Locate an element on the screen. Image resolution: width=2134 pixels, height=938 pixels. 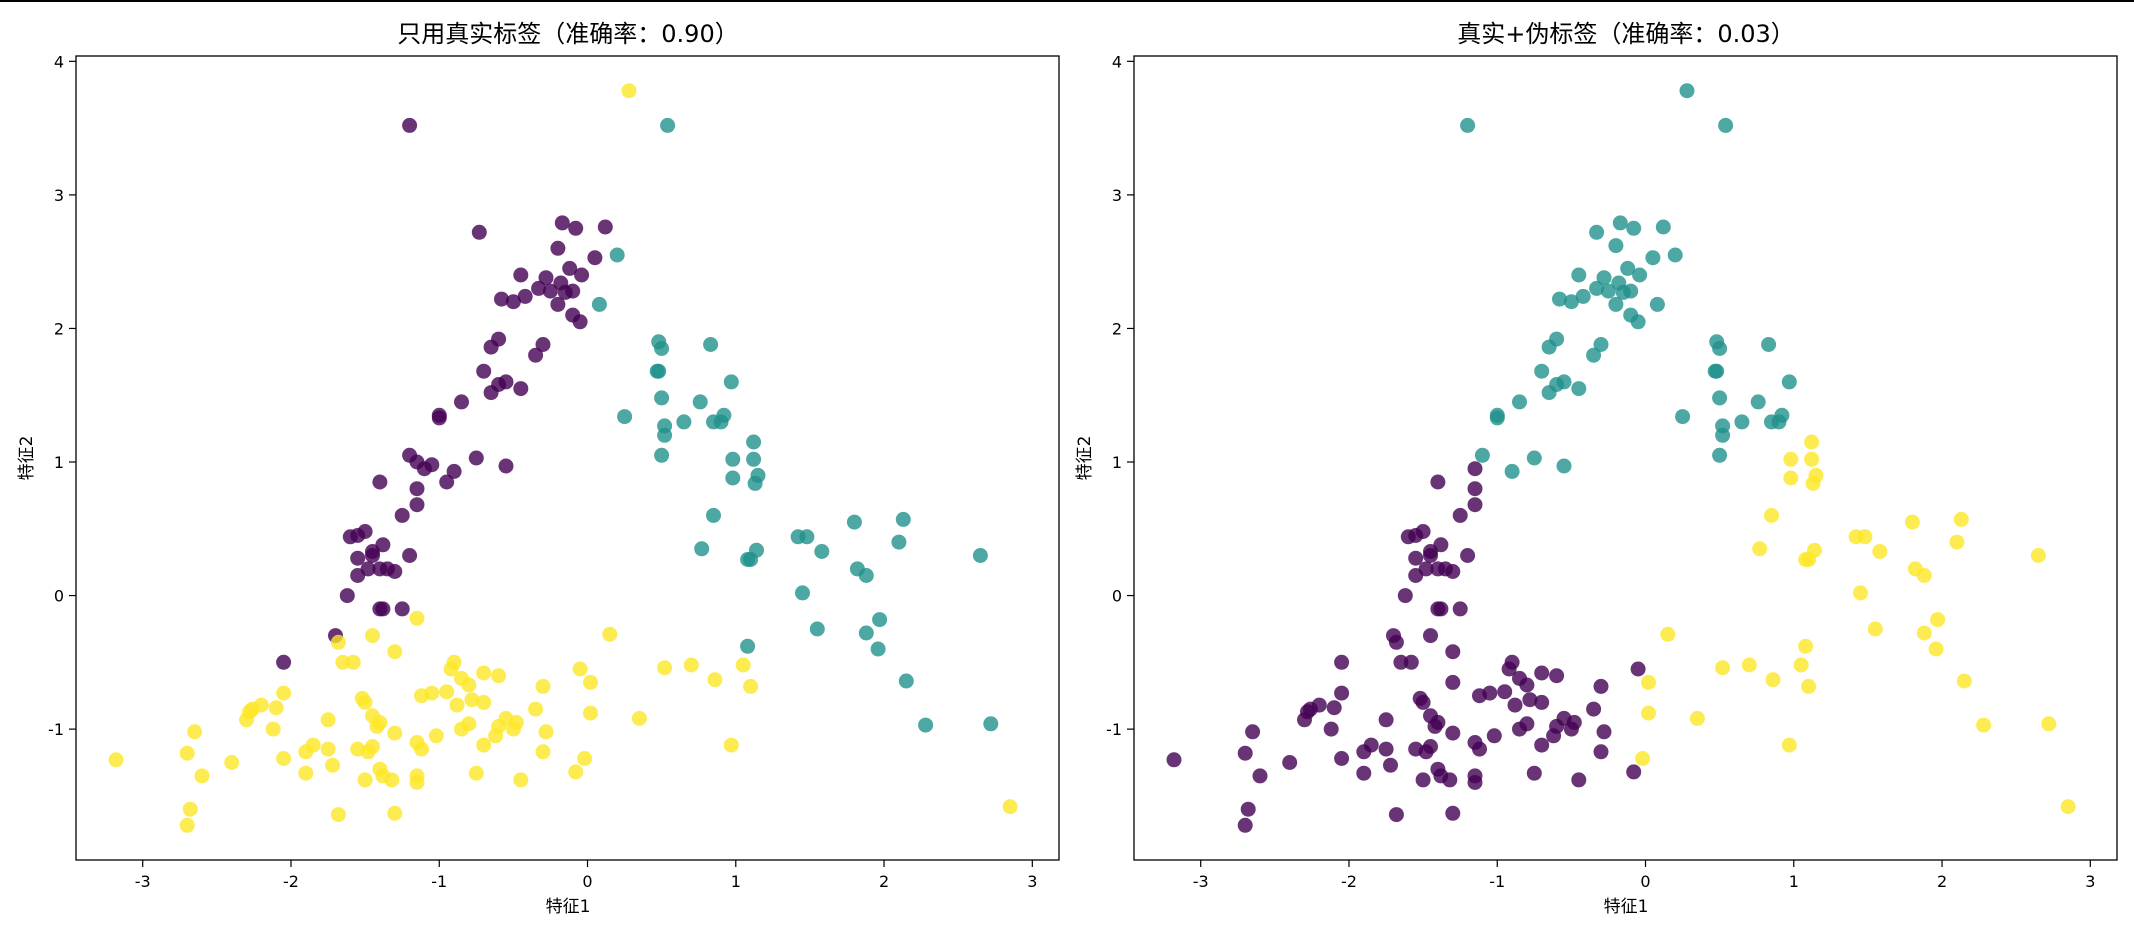
right-x-tick-label: 2 is located at coordinates (1942, 881).